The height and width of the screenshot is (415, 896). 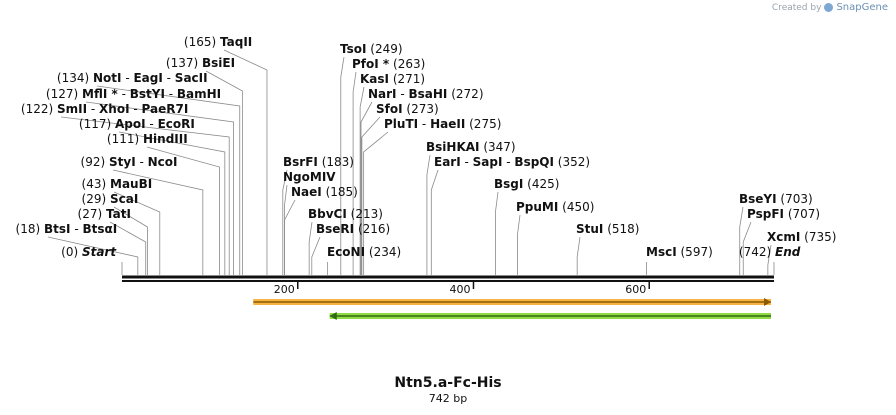 I want to click on site-label: BbvCI (213), so click(x=345, y=214).